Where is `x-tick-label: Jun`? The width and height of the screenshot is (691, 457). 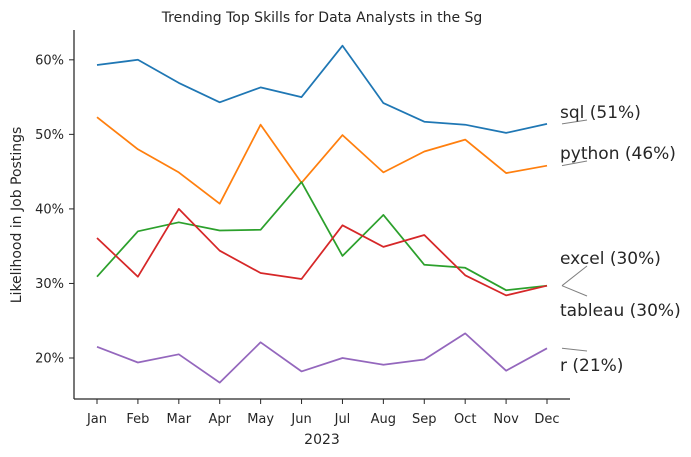
x-tick-label: Jun is located at coordinates (300, 419).